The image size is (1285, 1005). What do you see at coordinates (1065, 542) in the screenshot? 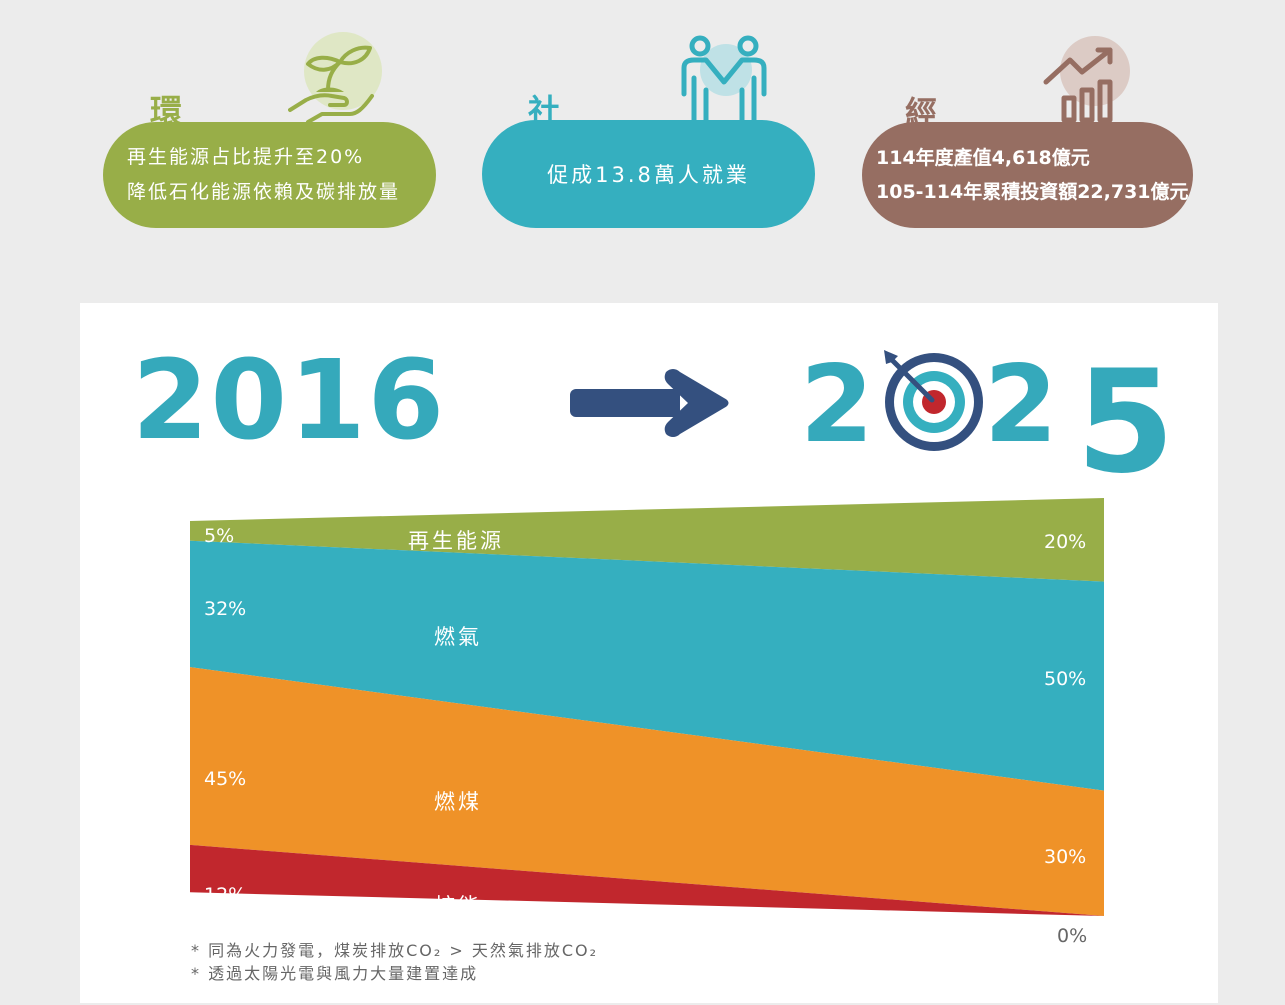
I see `label-renewable-end: 20%` at bounding box center [1065, 542].